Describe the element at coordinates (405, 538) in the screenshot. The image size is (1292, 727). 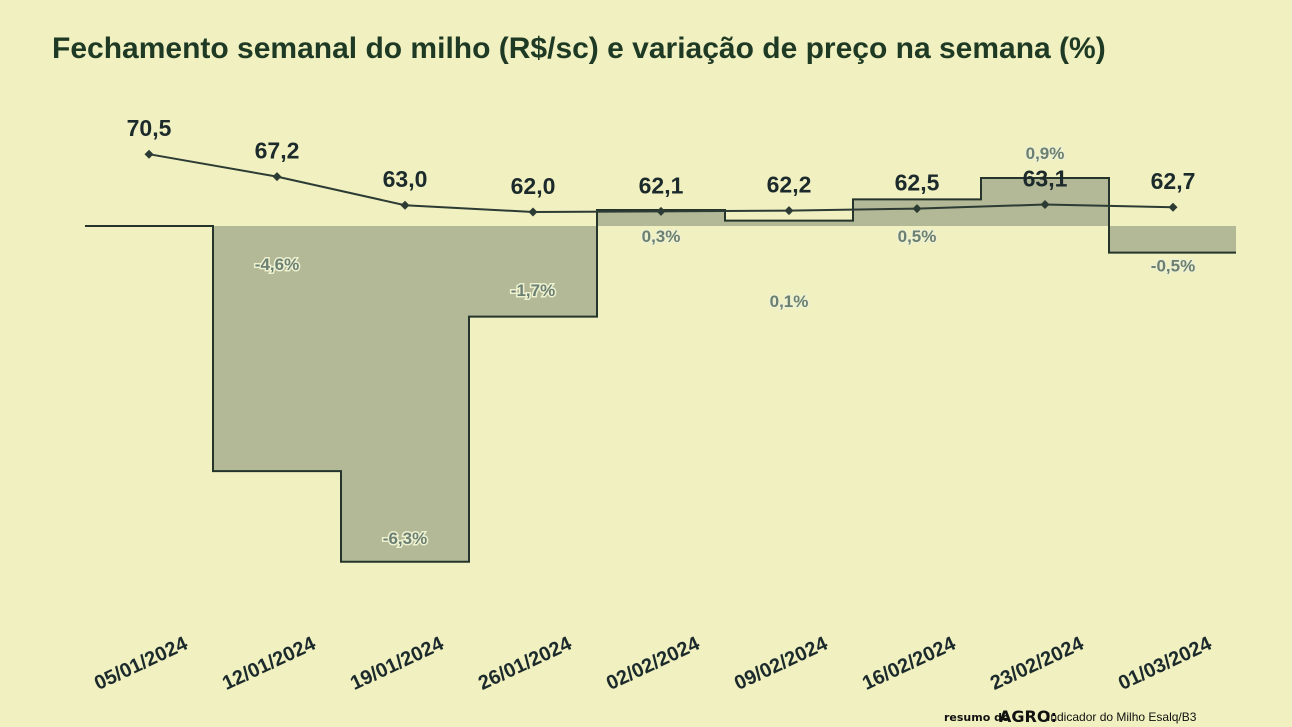
I see `variation-label: -6,3%` at that location.